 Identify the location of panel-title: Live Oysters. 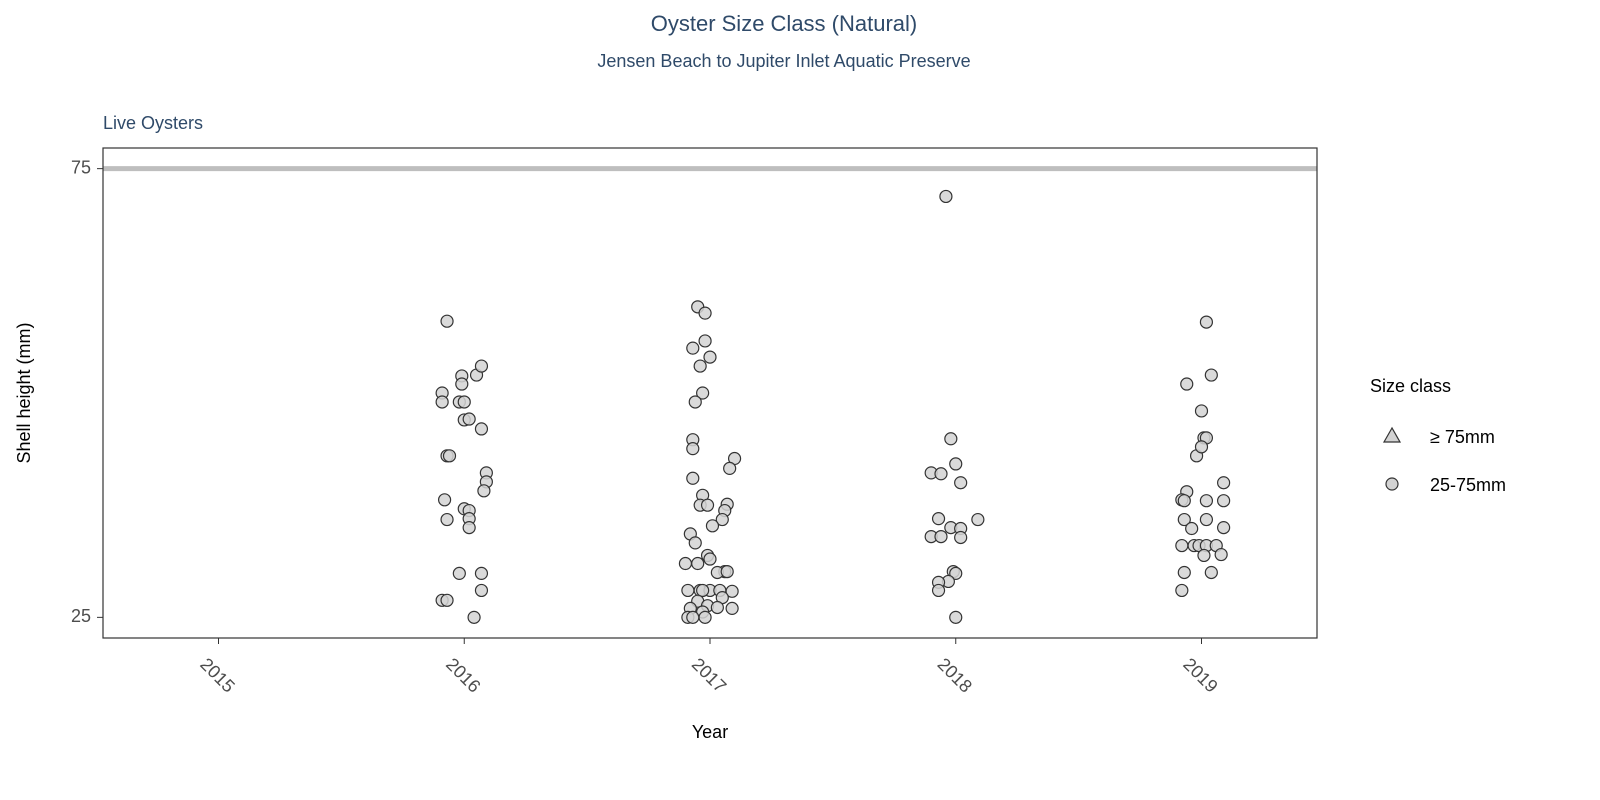
(153, 123).